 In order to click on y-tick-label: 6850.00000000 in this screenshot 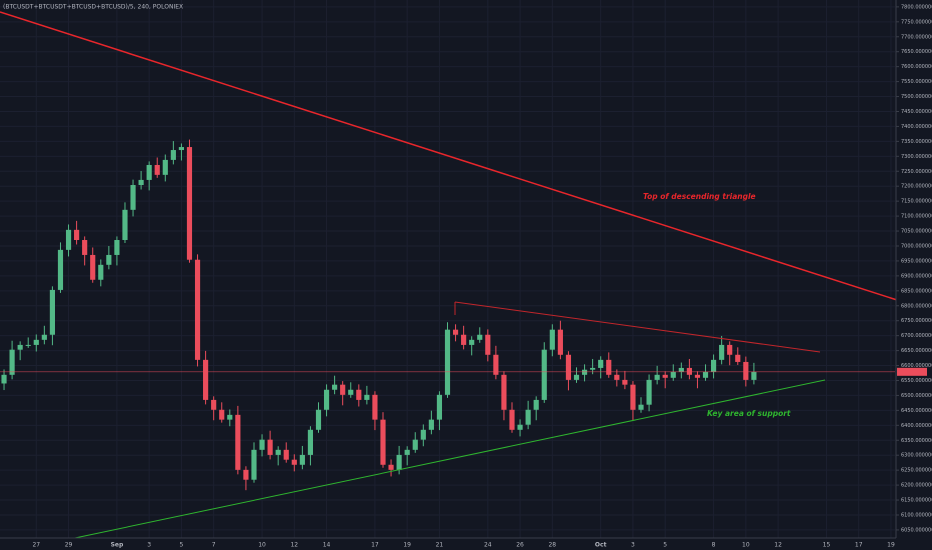, I will do `click(916, 291)`.